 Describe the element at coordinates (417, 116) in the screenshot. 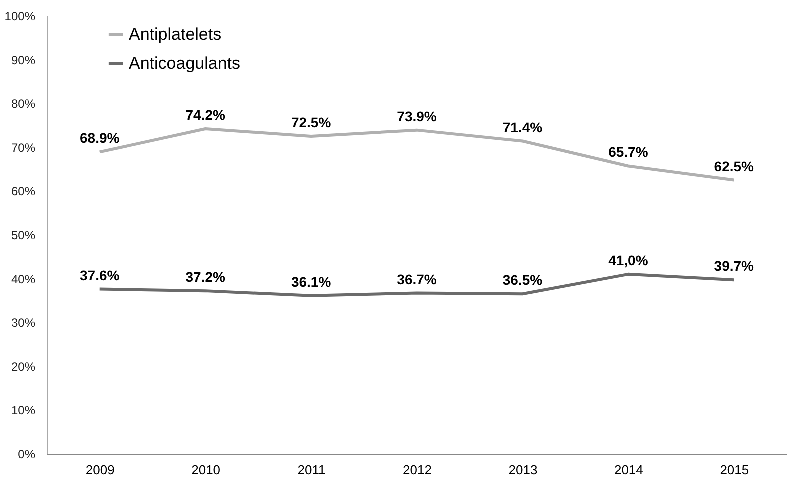

I see `data-label: 73.9%` at that location.